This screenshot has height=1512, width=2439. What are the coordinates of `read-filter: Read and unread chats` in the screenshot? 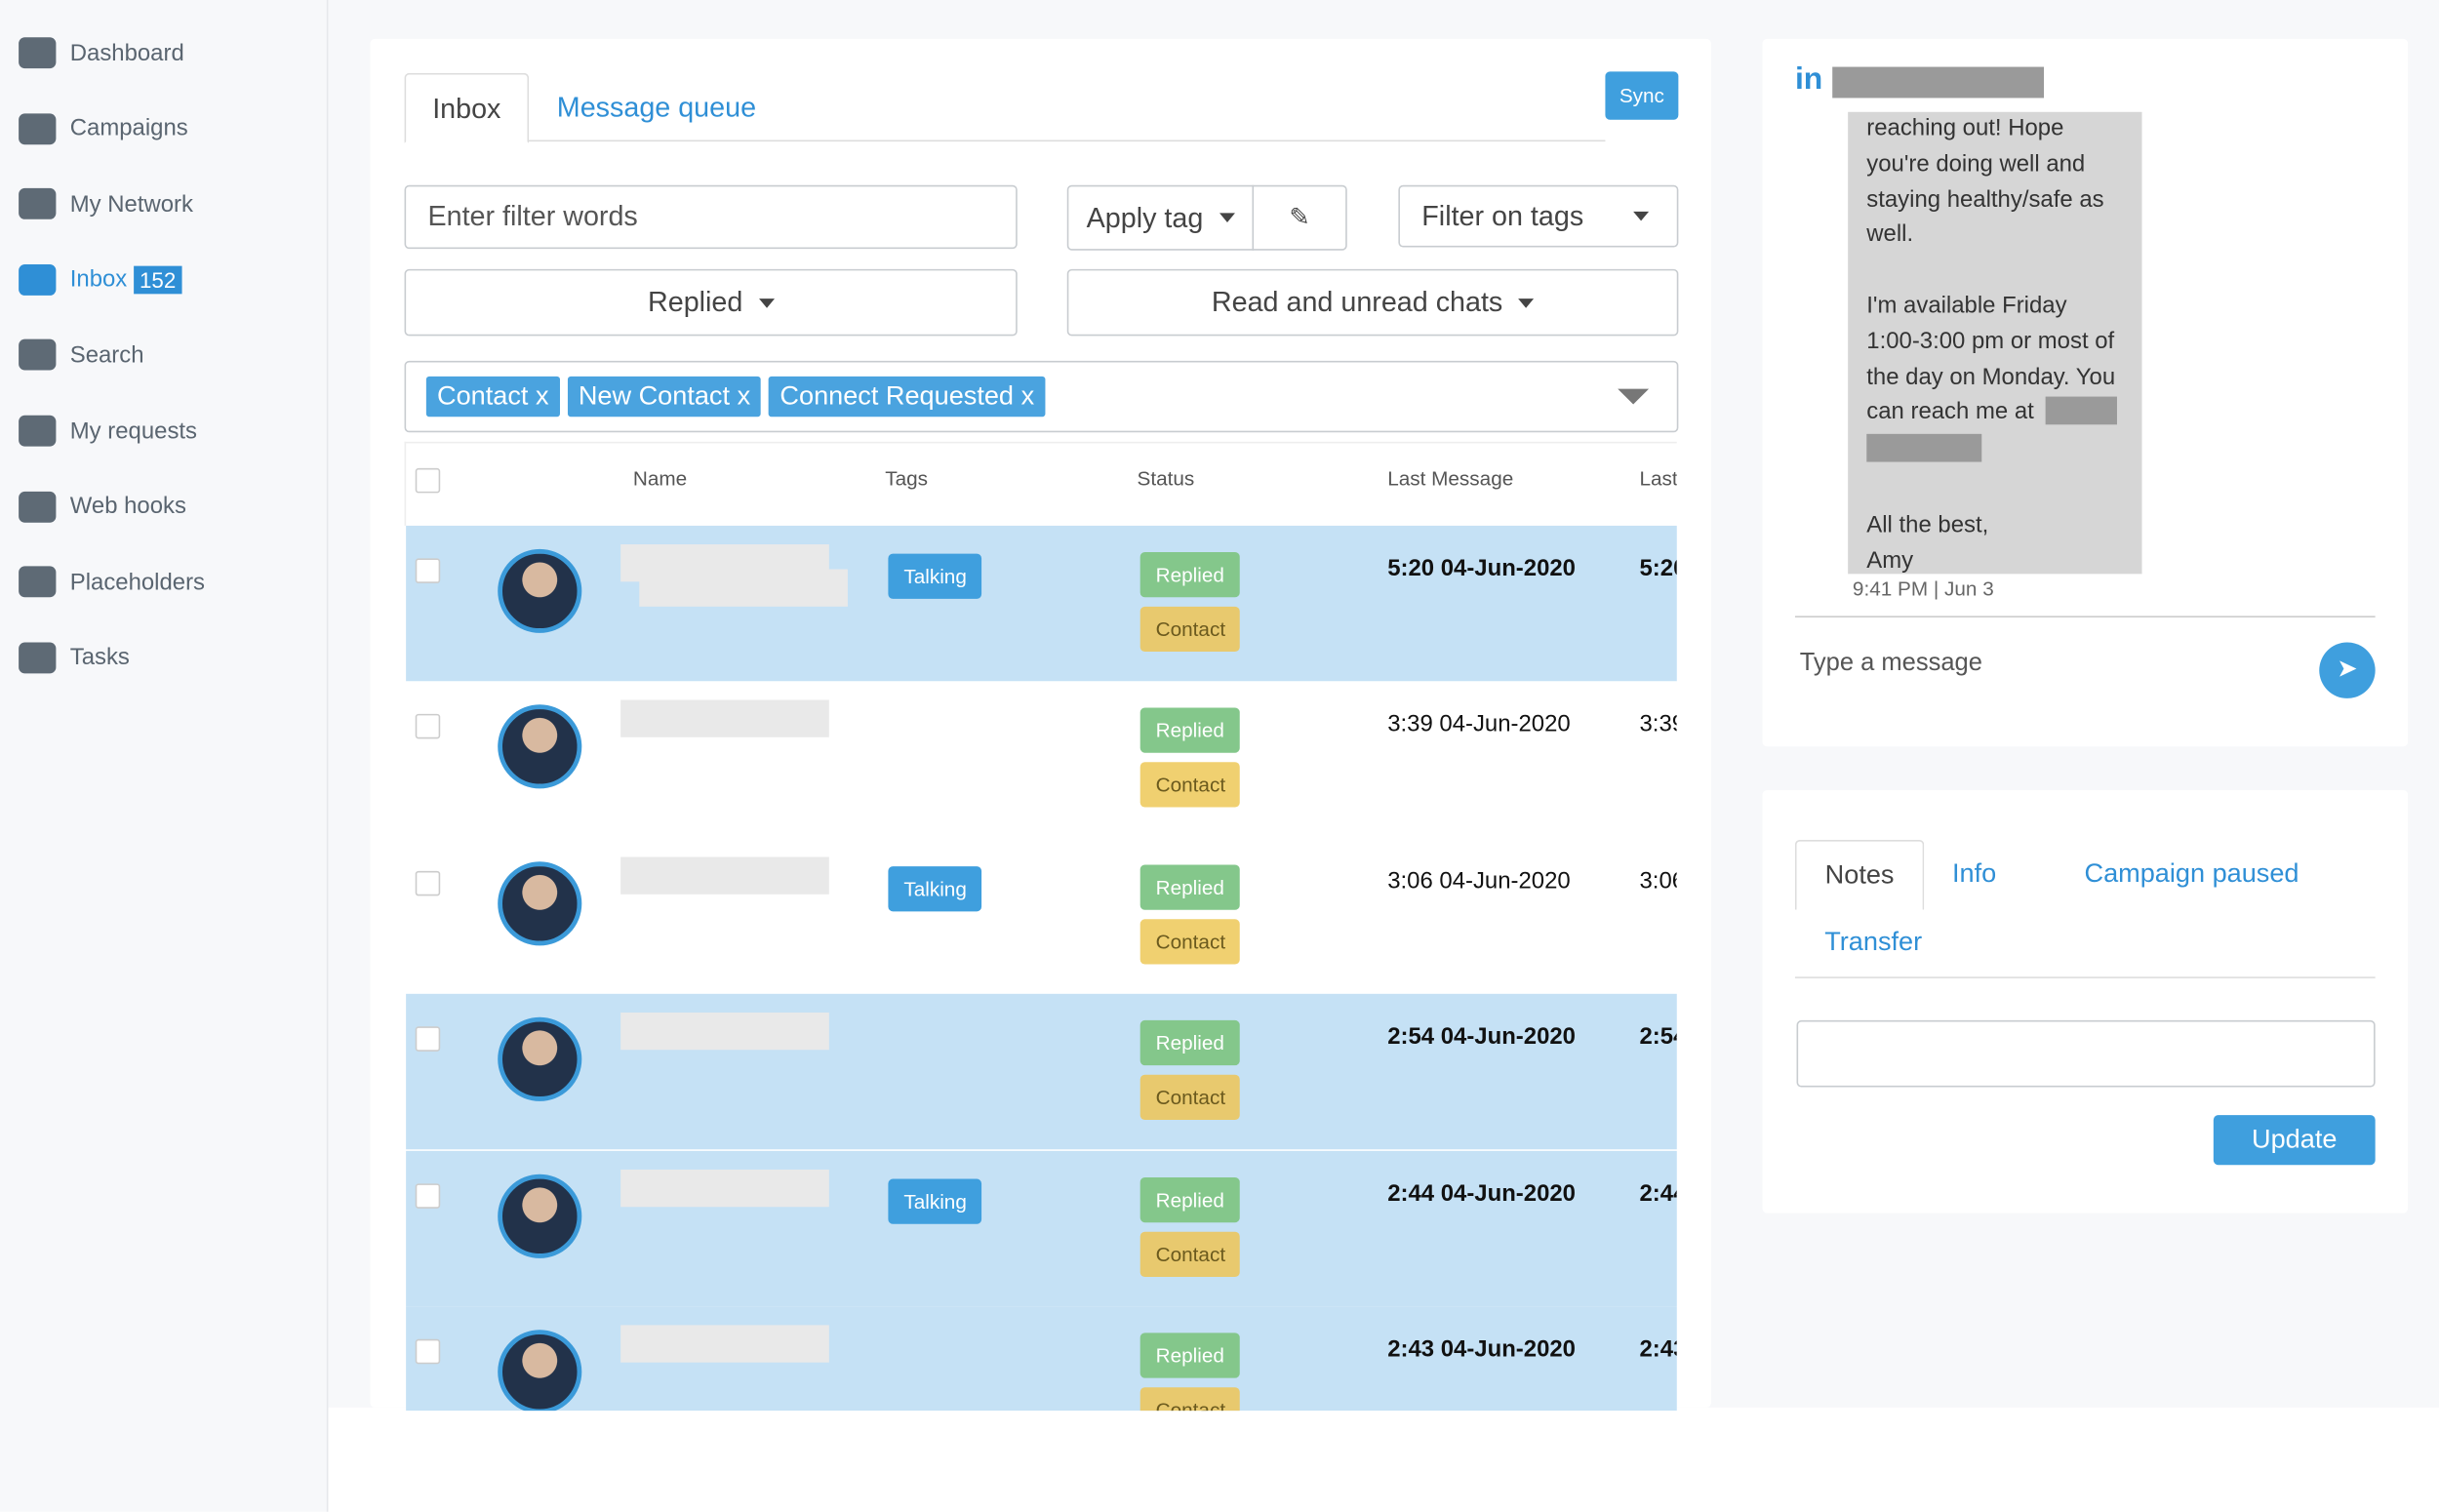 It's located at (1373, 302).